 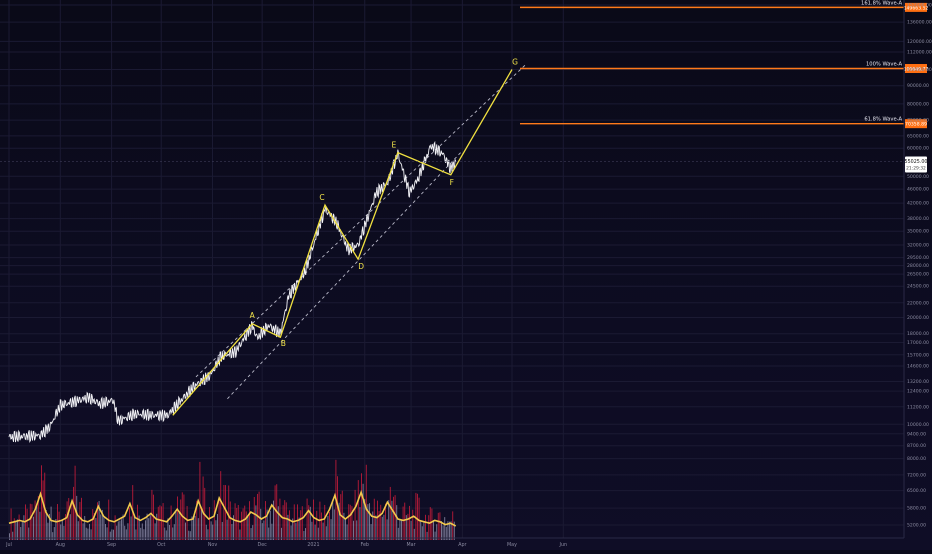 I want to click on time-tick-label: Dec, so click(x=263, y=545).